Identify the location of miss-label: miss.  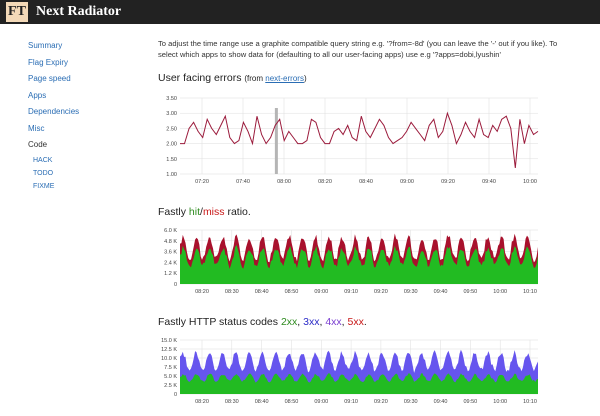
(213, 212).